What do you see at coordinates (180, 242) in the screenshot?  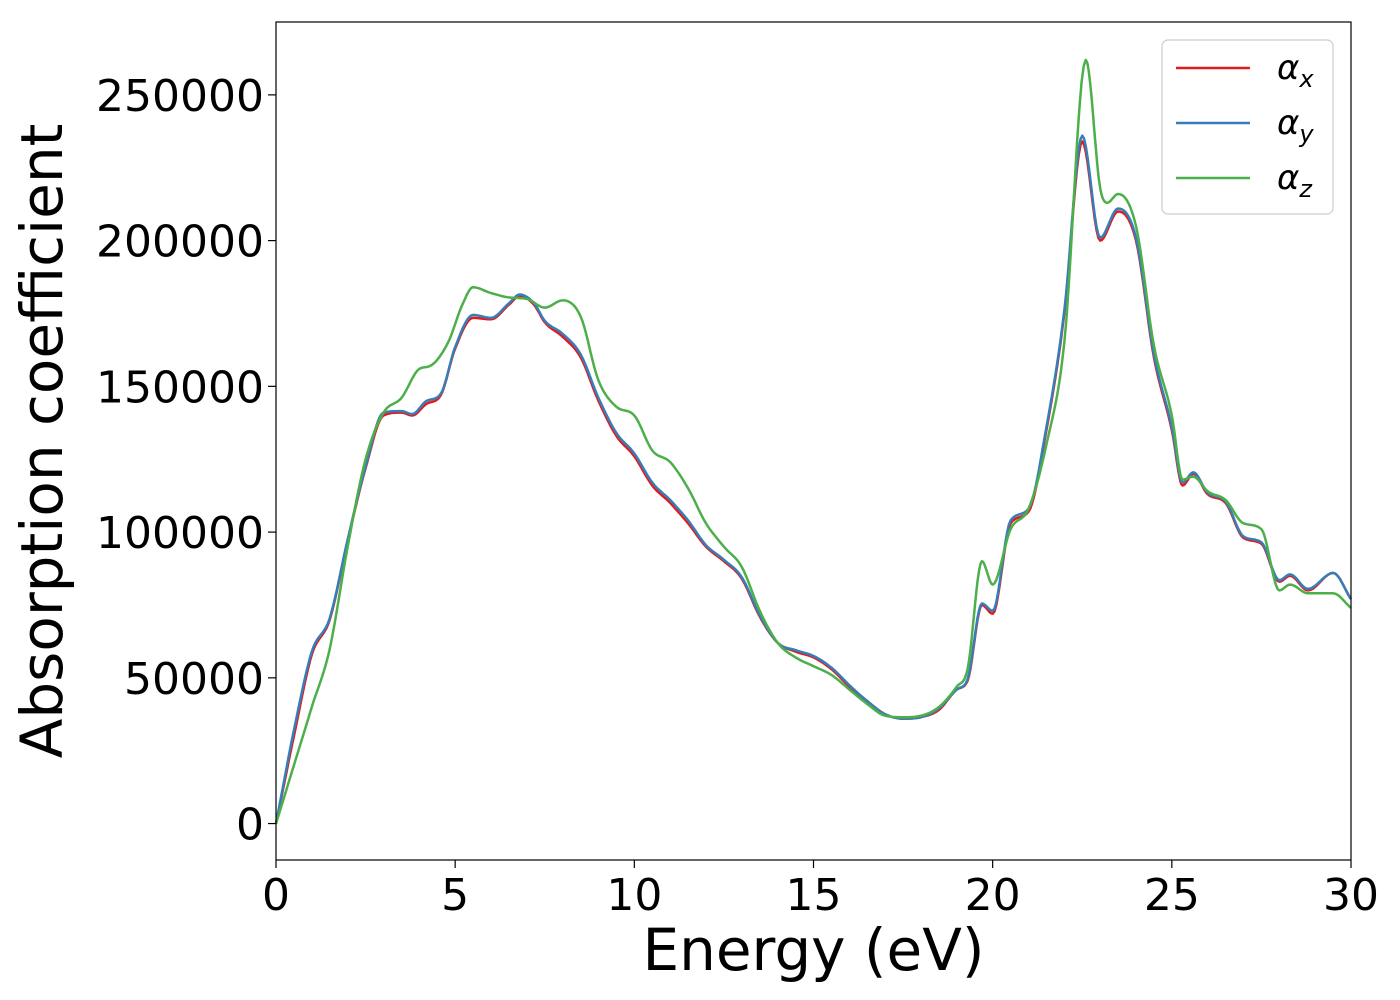 I see `y-tick-label: 200000` at bounding box center [180, 242].